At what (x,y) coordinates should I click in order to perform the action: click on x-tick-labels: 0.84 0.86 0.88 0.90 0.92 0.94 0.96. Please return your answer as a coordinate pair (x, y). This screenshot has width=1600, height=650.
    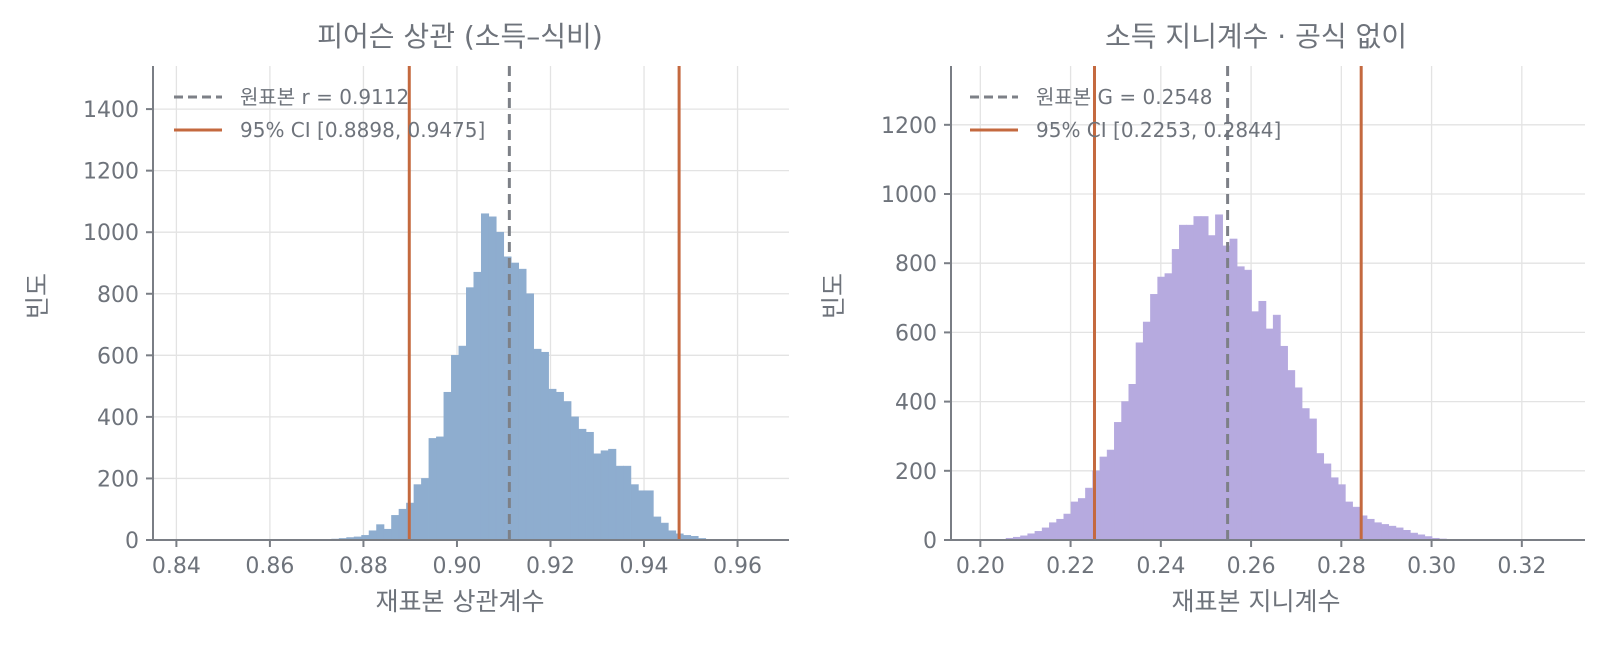
    Looking at the image, I should click on (457, 559).